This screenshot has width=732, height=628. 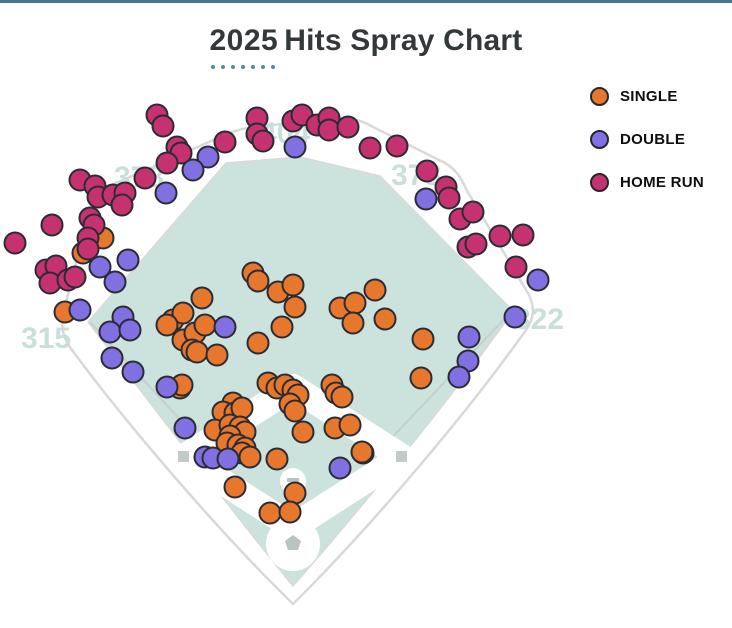 I want to click on legend-label-home-run: HOME RUN, so click(x=662, y=182).